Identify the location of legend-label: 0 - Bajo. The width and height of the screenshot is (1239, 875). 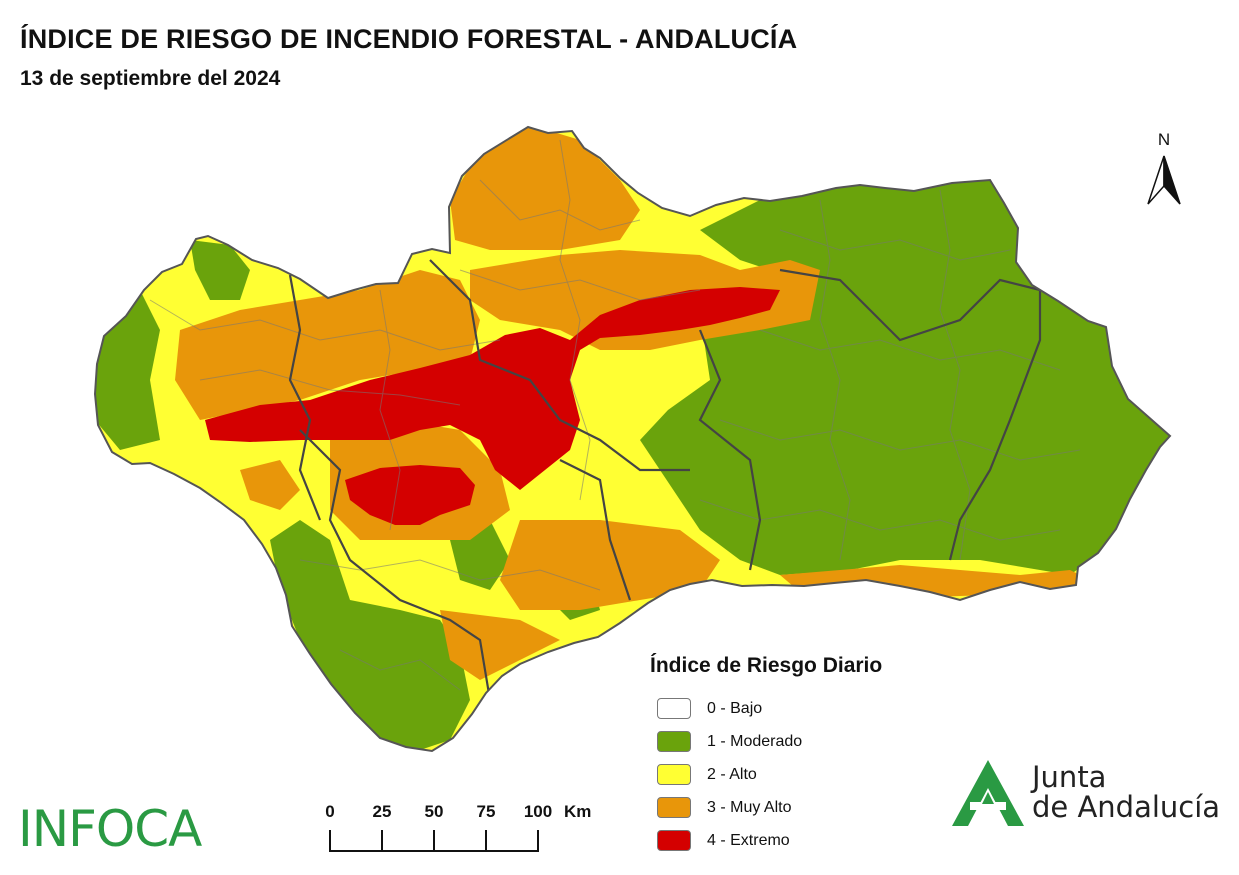
(735, 708).